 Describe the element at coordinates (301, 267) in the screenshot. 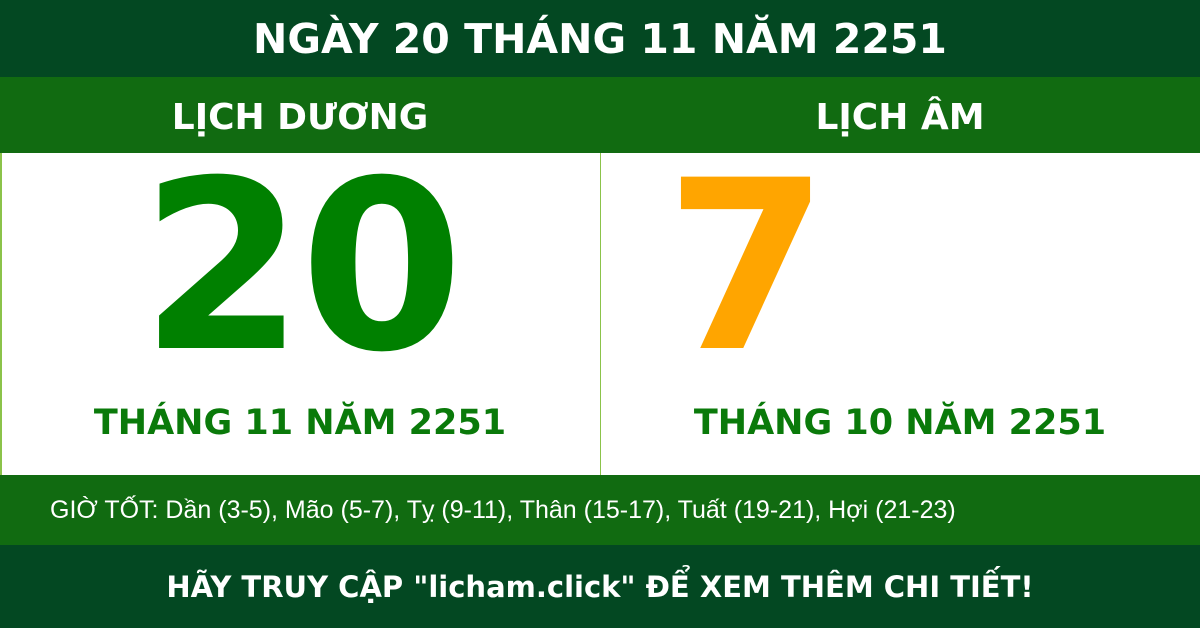

I see `solar-day: 20` at that location.